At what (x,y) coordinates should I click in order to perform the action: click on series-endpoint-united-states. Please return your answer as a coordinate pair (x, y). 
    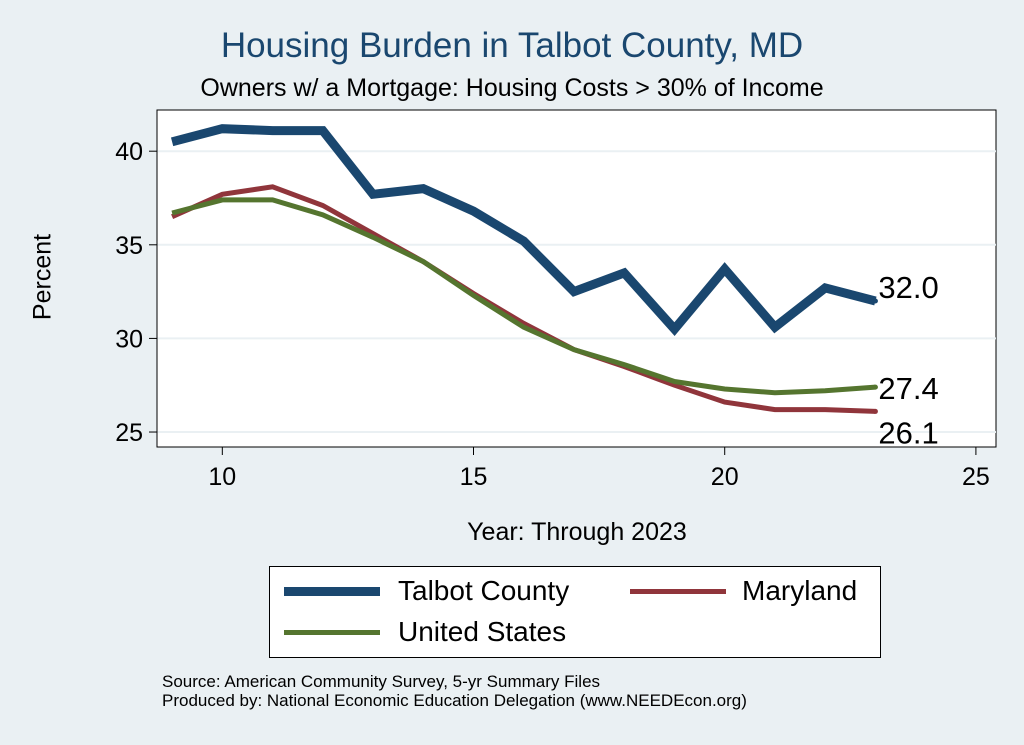
    Looking at the image, I should click on (875, 387).